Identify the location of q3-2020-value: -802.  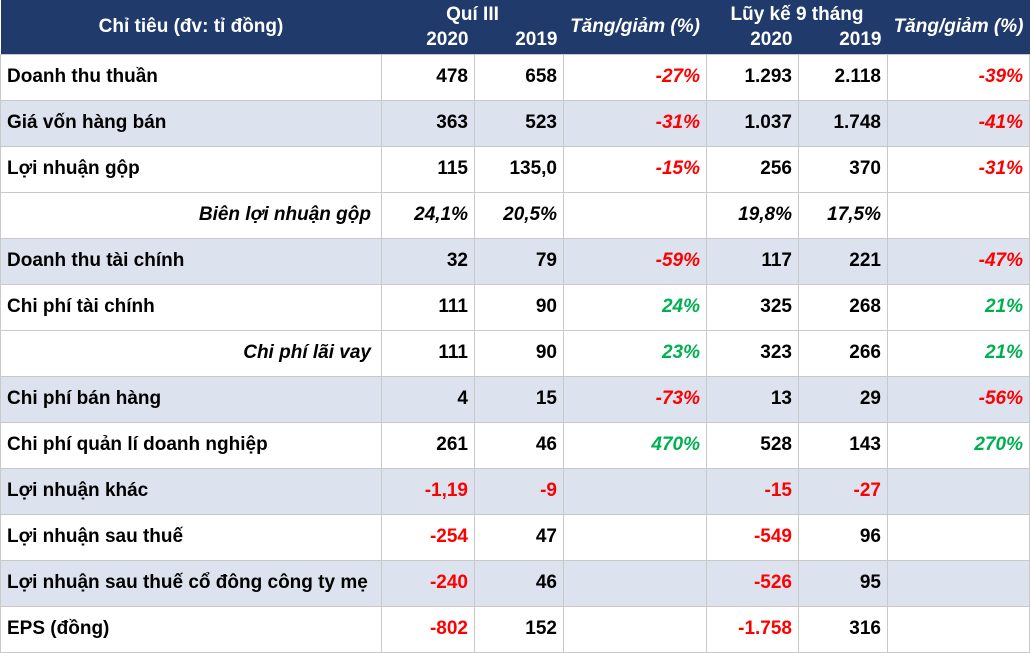
(428, 629).